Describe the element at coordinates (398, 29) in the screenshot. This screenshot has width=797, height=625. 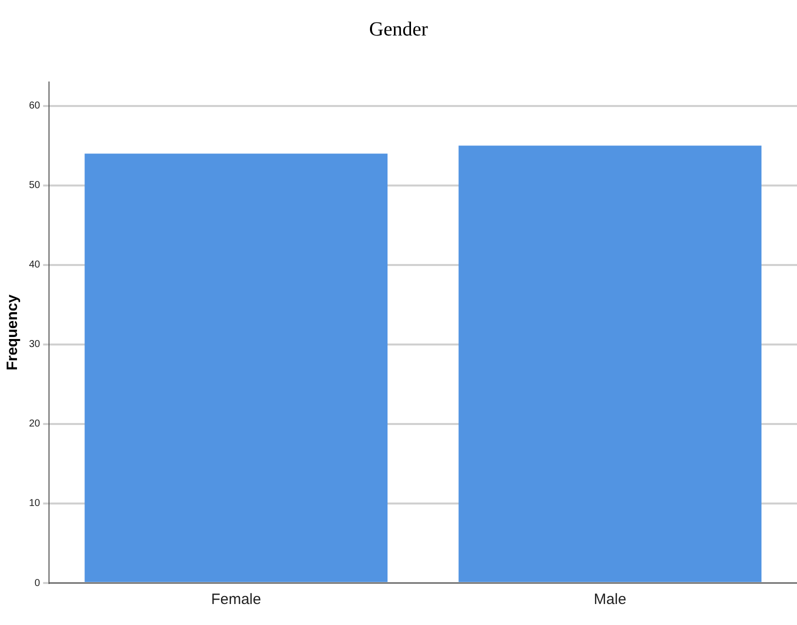
I see `chart-title: Gender` at that location.